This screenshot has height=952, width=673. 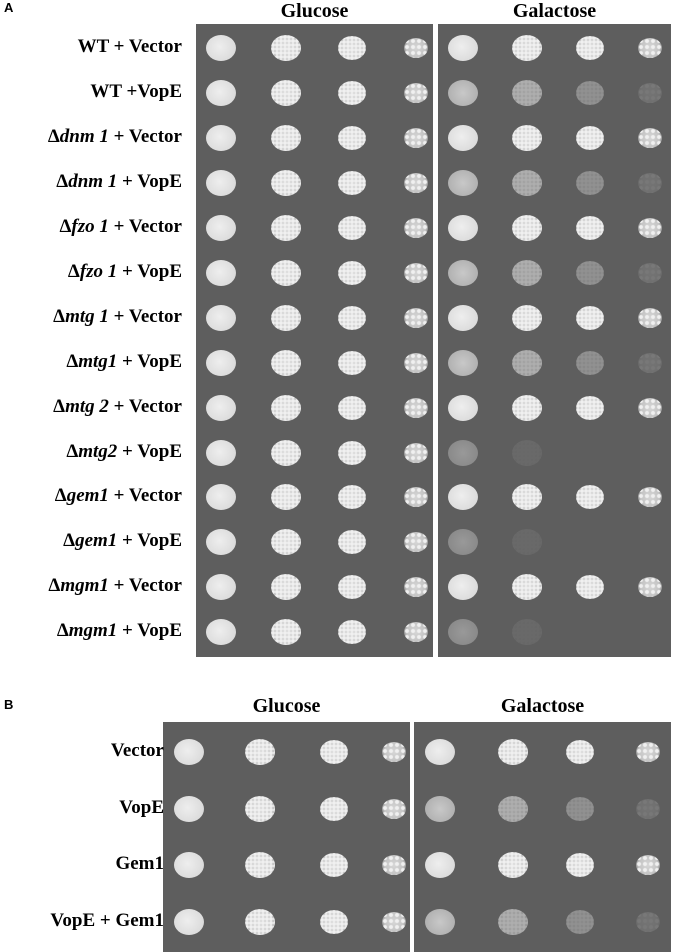 I want to click on strain-label: Δmgm1 + Vector, so click(x=115, y=586).